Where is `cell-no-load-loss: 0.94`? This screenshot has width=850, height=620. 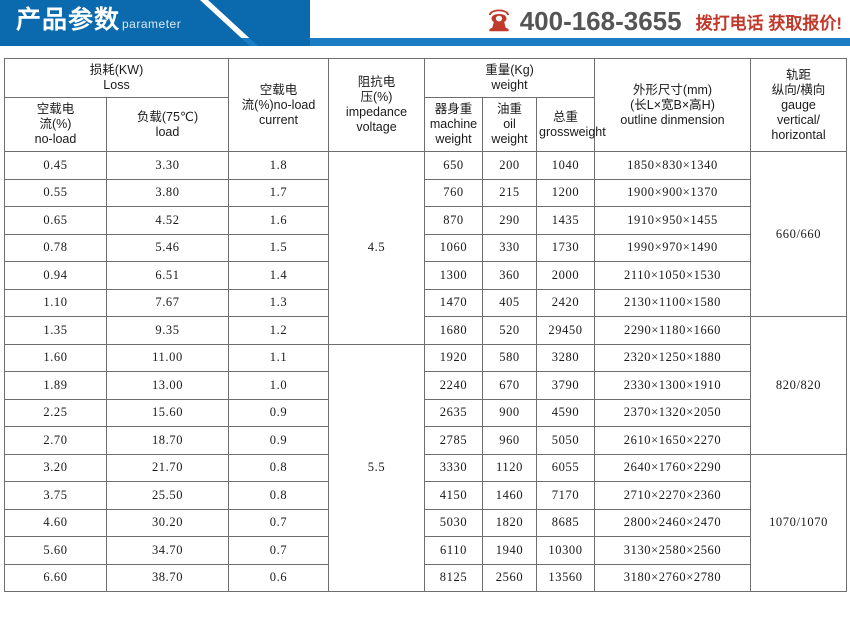 cell-no-load-loss: 0.94 is located at coordinates (55, 275).